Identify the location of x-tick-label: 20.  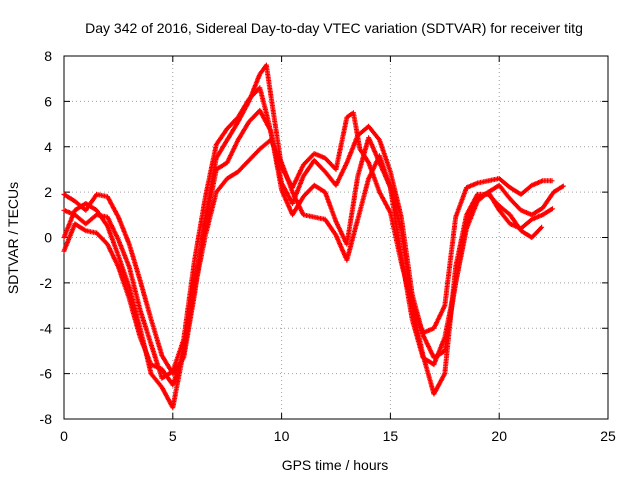
(499, 436).